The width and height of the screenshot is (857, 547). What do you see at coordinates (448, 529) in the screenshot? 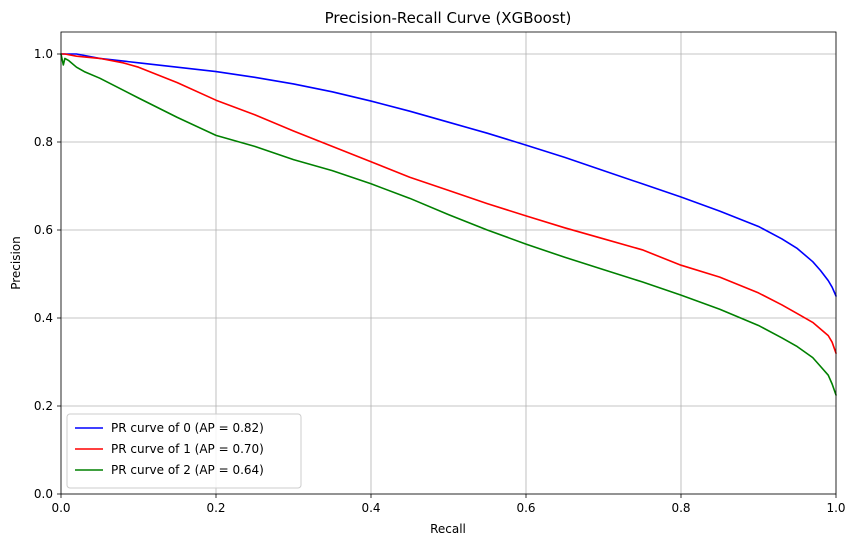
I see `x-axis-label: Recall` at bounding box center [448, 529].